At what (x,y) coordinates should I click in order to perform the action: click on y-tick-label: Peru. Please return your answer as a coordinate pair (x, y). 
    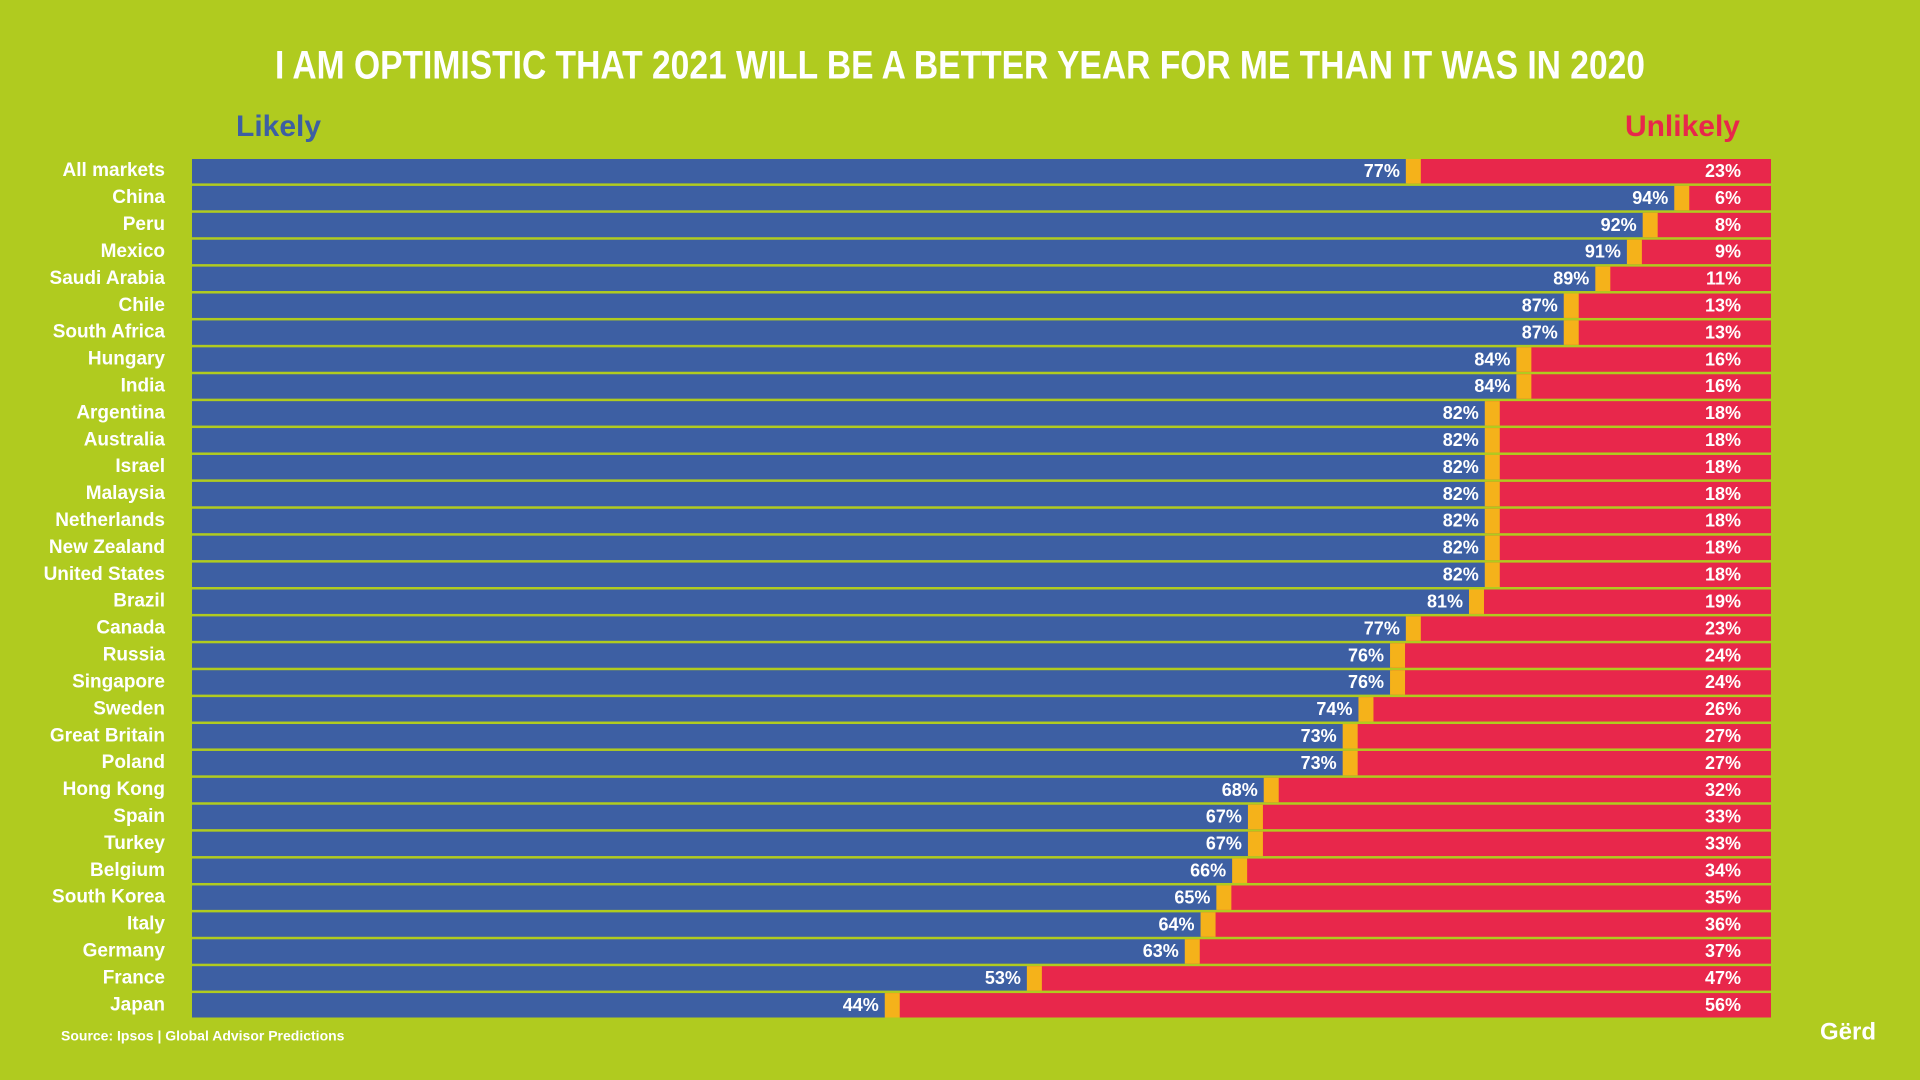
    Looking at the image, I should click on (144, 224).